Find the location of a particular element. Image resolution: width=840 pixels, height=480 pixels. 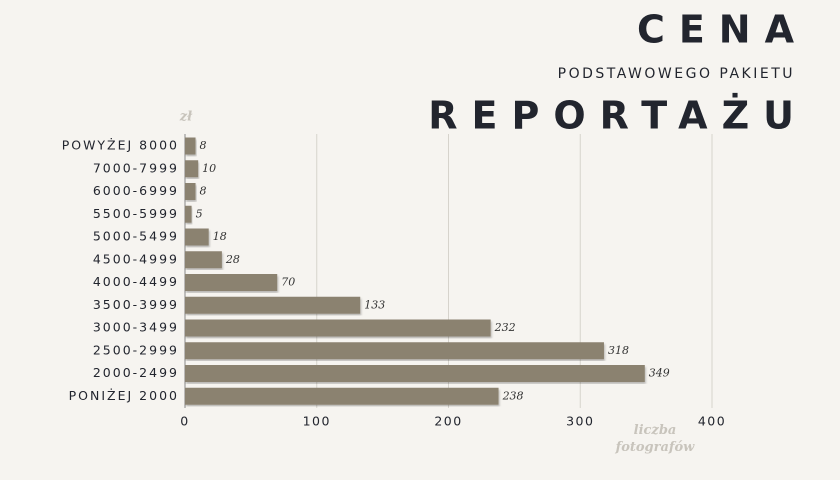

x-axis-label: liczba fotografów is located at coordinates (655, 439).